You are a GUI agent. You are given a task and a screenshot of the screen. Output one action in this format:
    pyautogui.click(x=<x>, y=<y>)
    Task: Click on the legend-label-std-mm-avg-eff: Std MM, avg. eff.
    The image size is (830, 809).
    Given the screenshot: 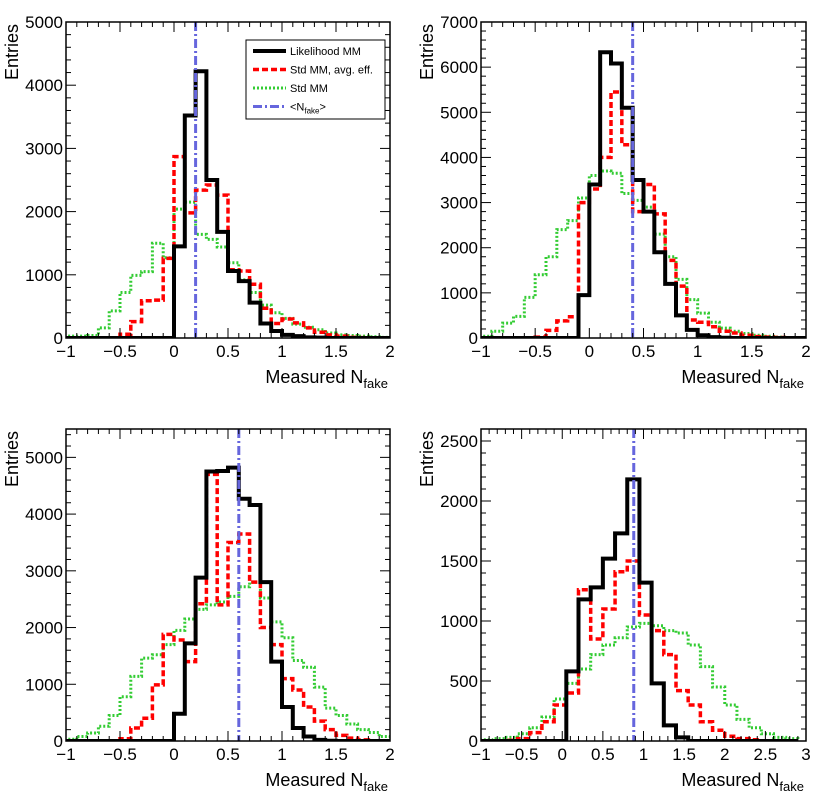 What is the action you would take?
    pyautogui.click(x=331, y=71)
    